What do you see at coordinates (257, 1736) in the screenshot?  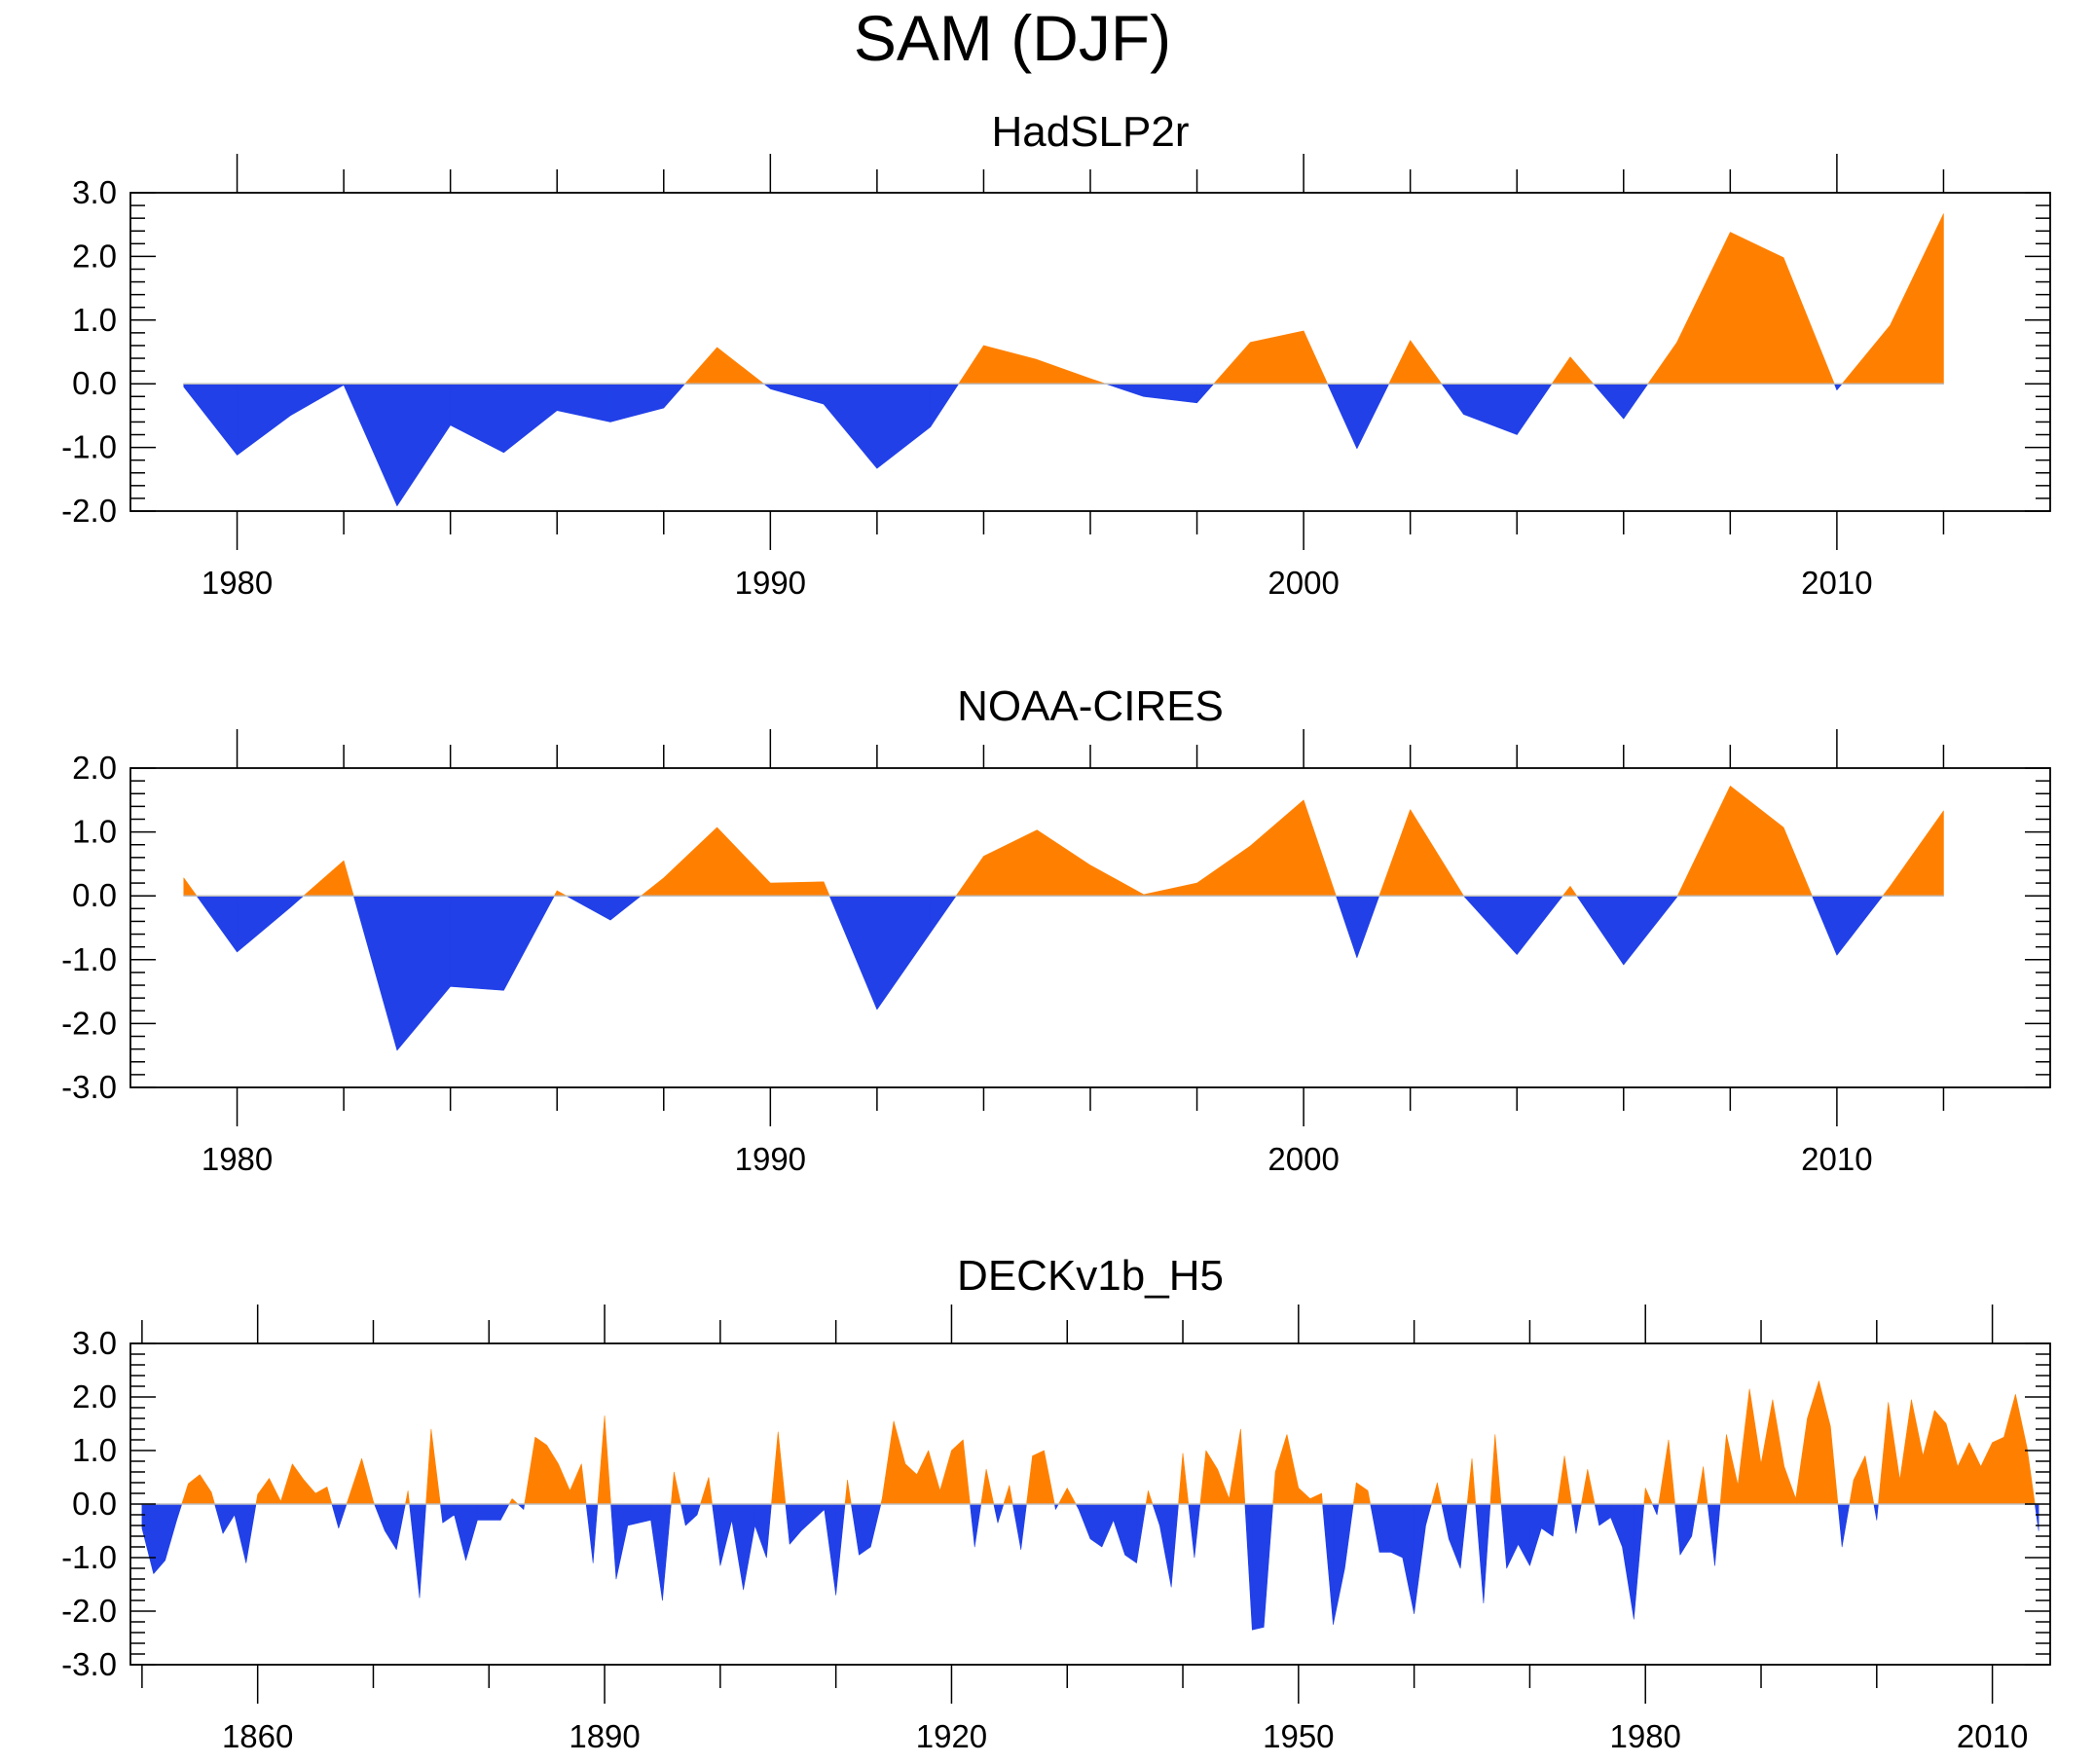 I see `x-tick-label: 1860` at bounding box center [257, 1736].